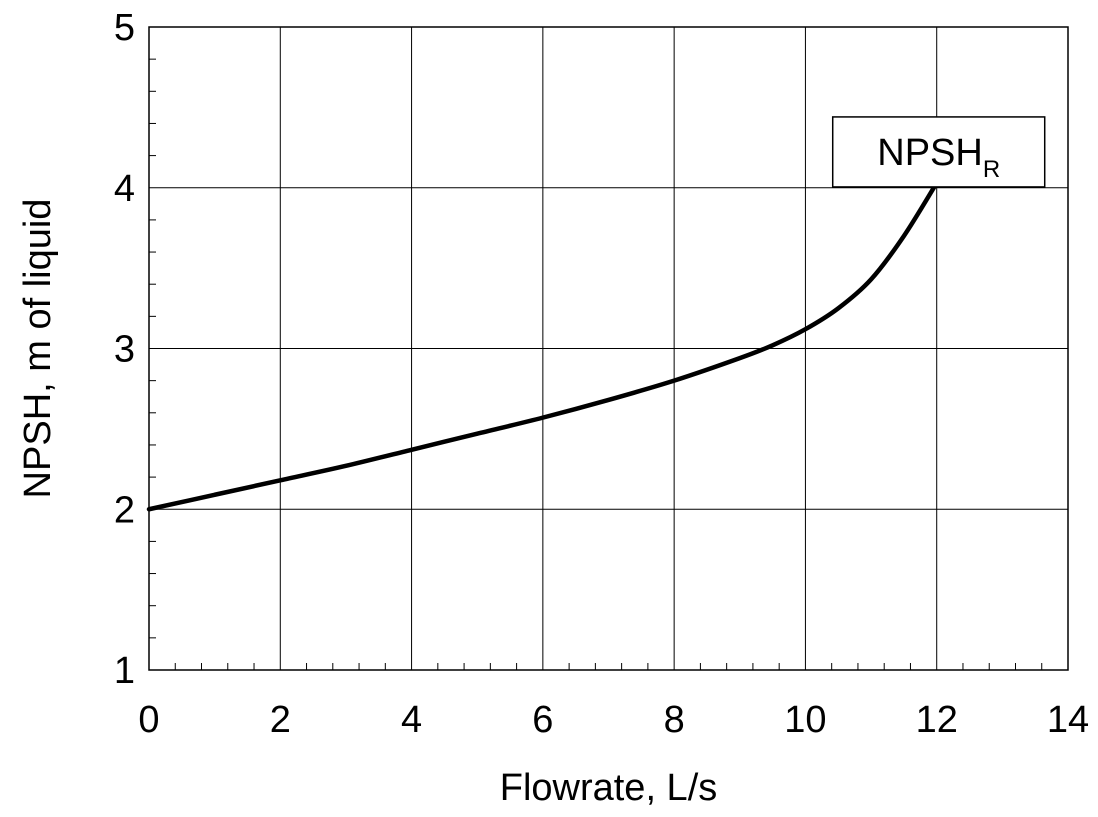 The width and height of the screenshot is (1098, 817). Describe the element at coordinates (542, 720) in the screenshot. I see `x-tick-label: 6` at that location.